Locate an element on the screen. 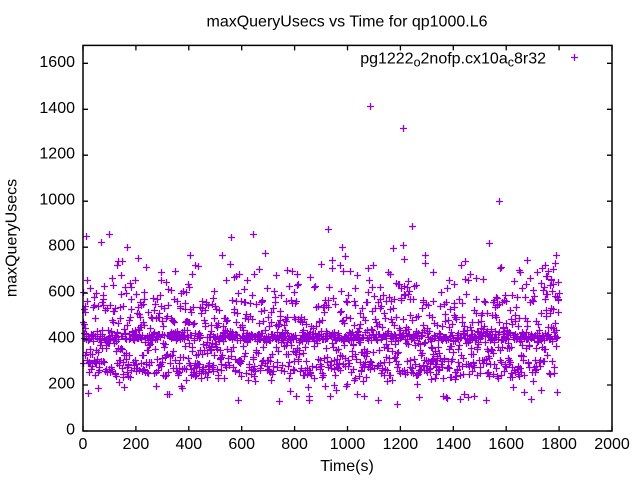 The image size is (640, 480). svg-text: 1800 is located at coordinates (559, 444).